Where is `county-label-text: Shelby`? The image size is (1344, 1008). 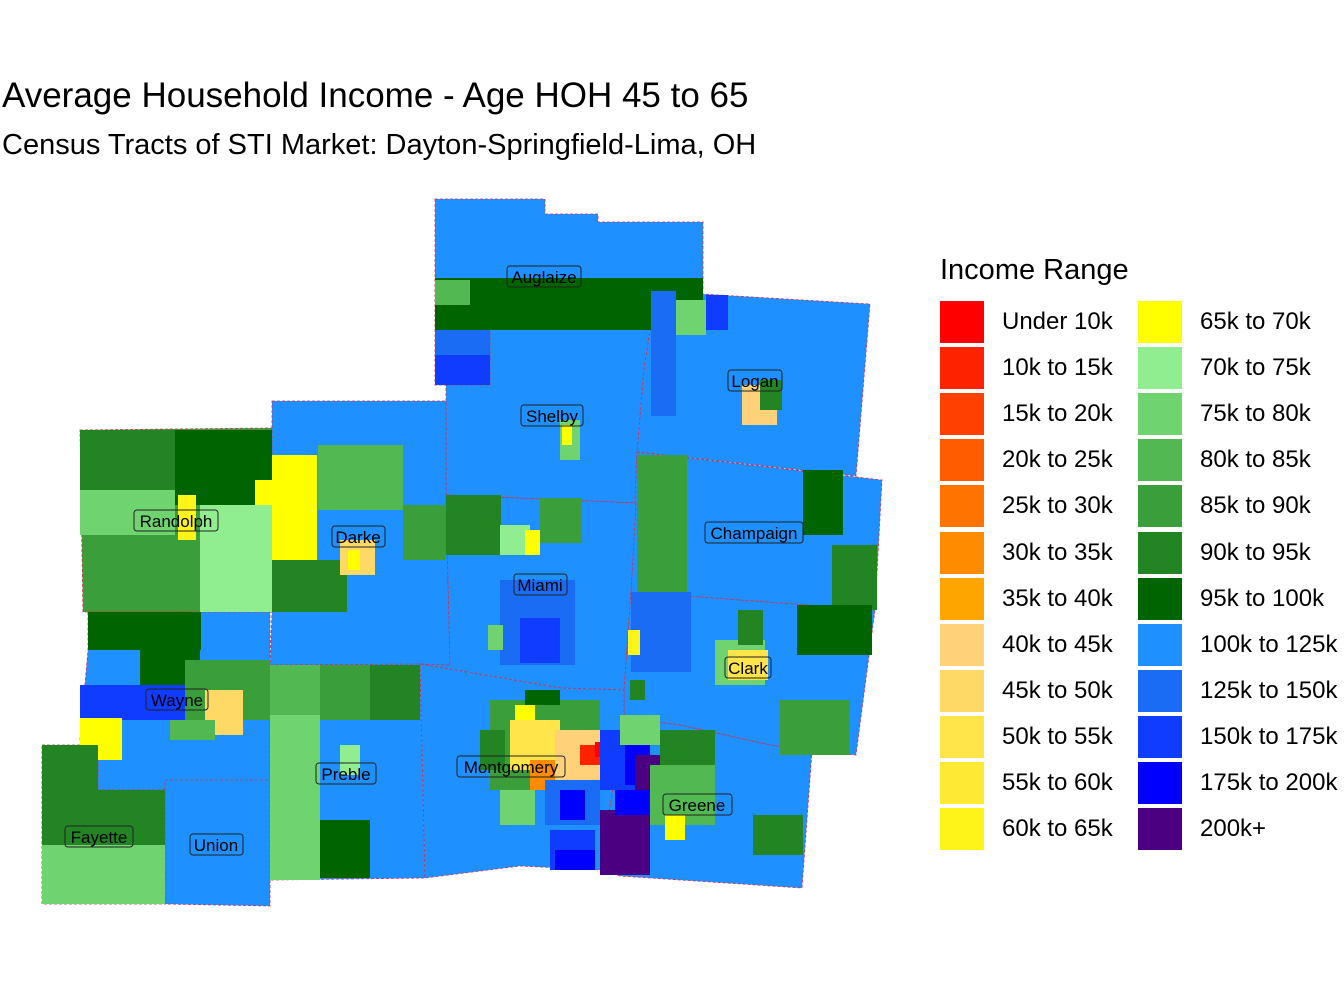 county-label-text: Shelby is located at coordinates (552, 416).